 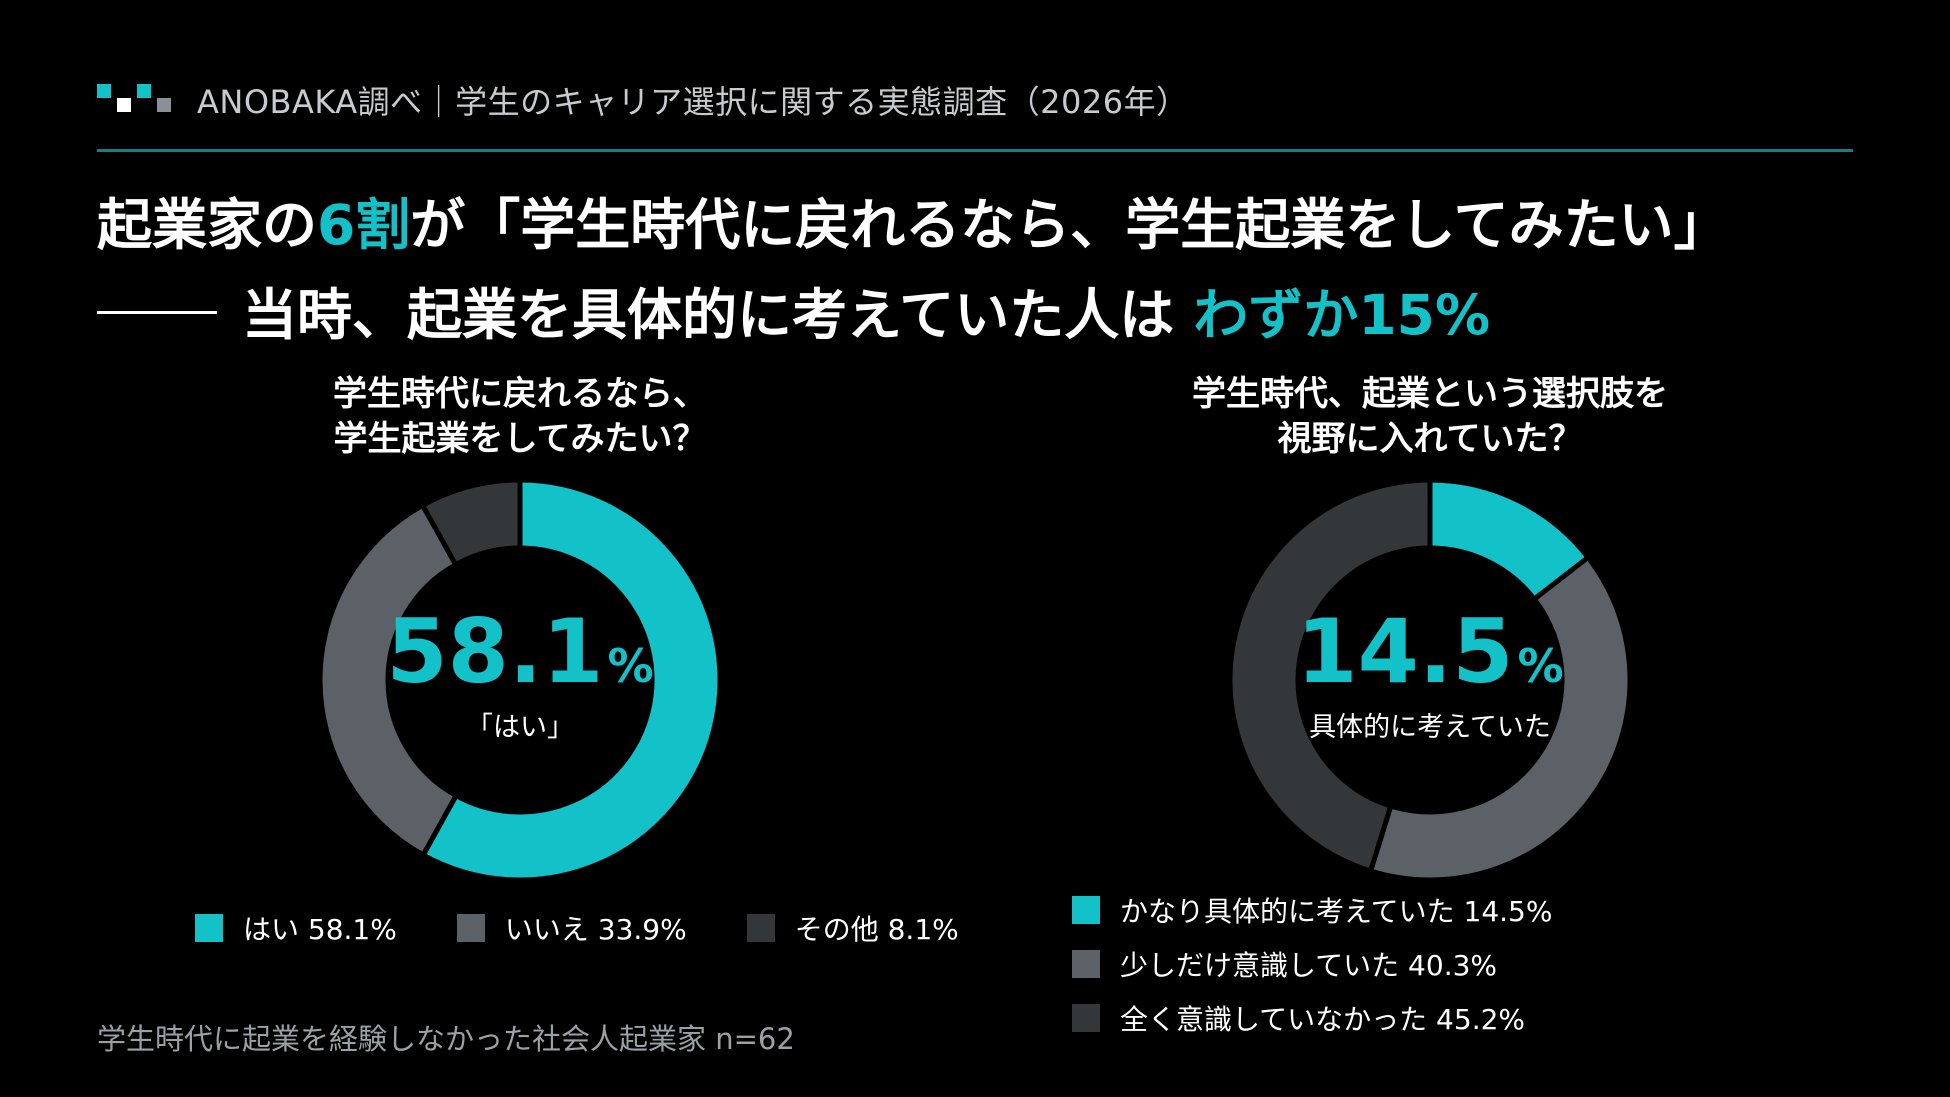 I want to click on headline-1-prefix: 起業家の, so click(x=207, y=225).